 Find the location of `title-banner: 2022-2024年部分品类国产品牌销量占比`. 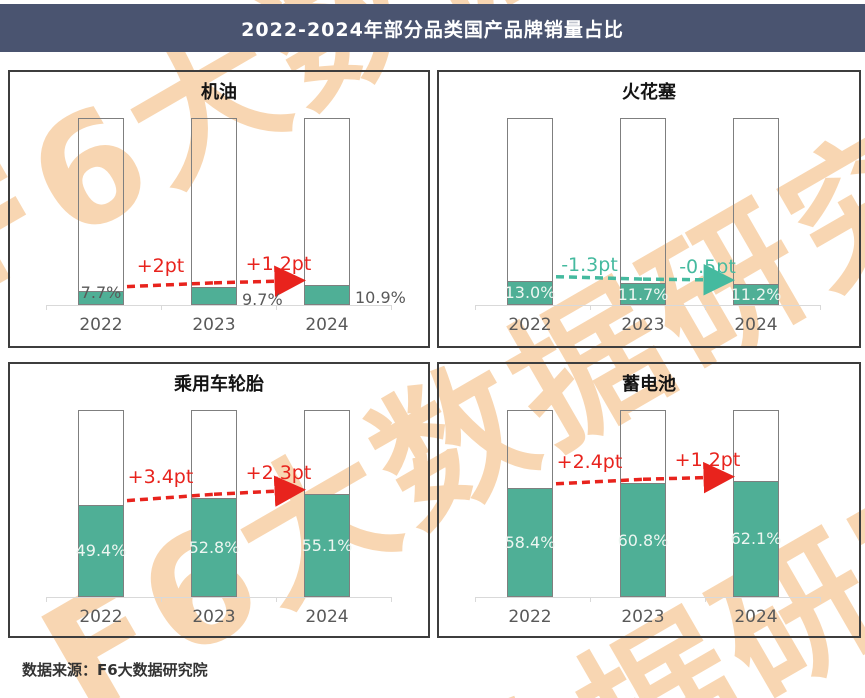

title-banner: 2022-2024年部分品类国产品牌销量占比 is located at coordinates (432, 28).